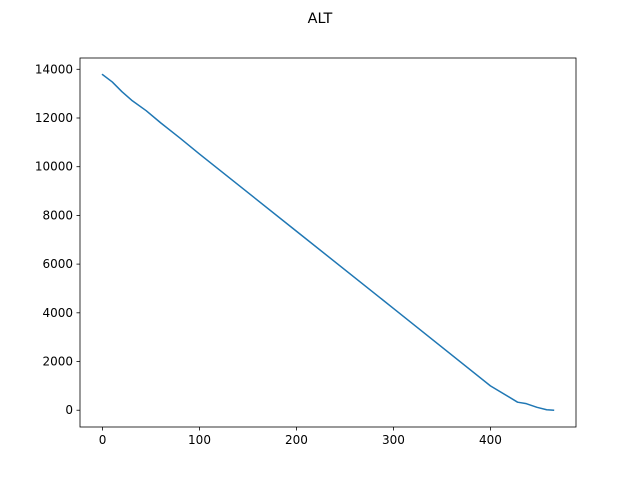 The image size is (640, 480). What do you see at coordinates (57, 215) in the screenshot?
I see `y-tick-label: 8000` at bounding box center [57, 215].